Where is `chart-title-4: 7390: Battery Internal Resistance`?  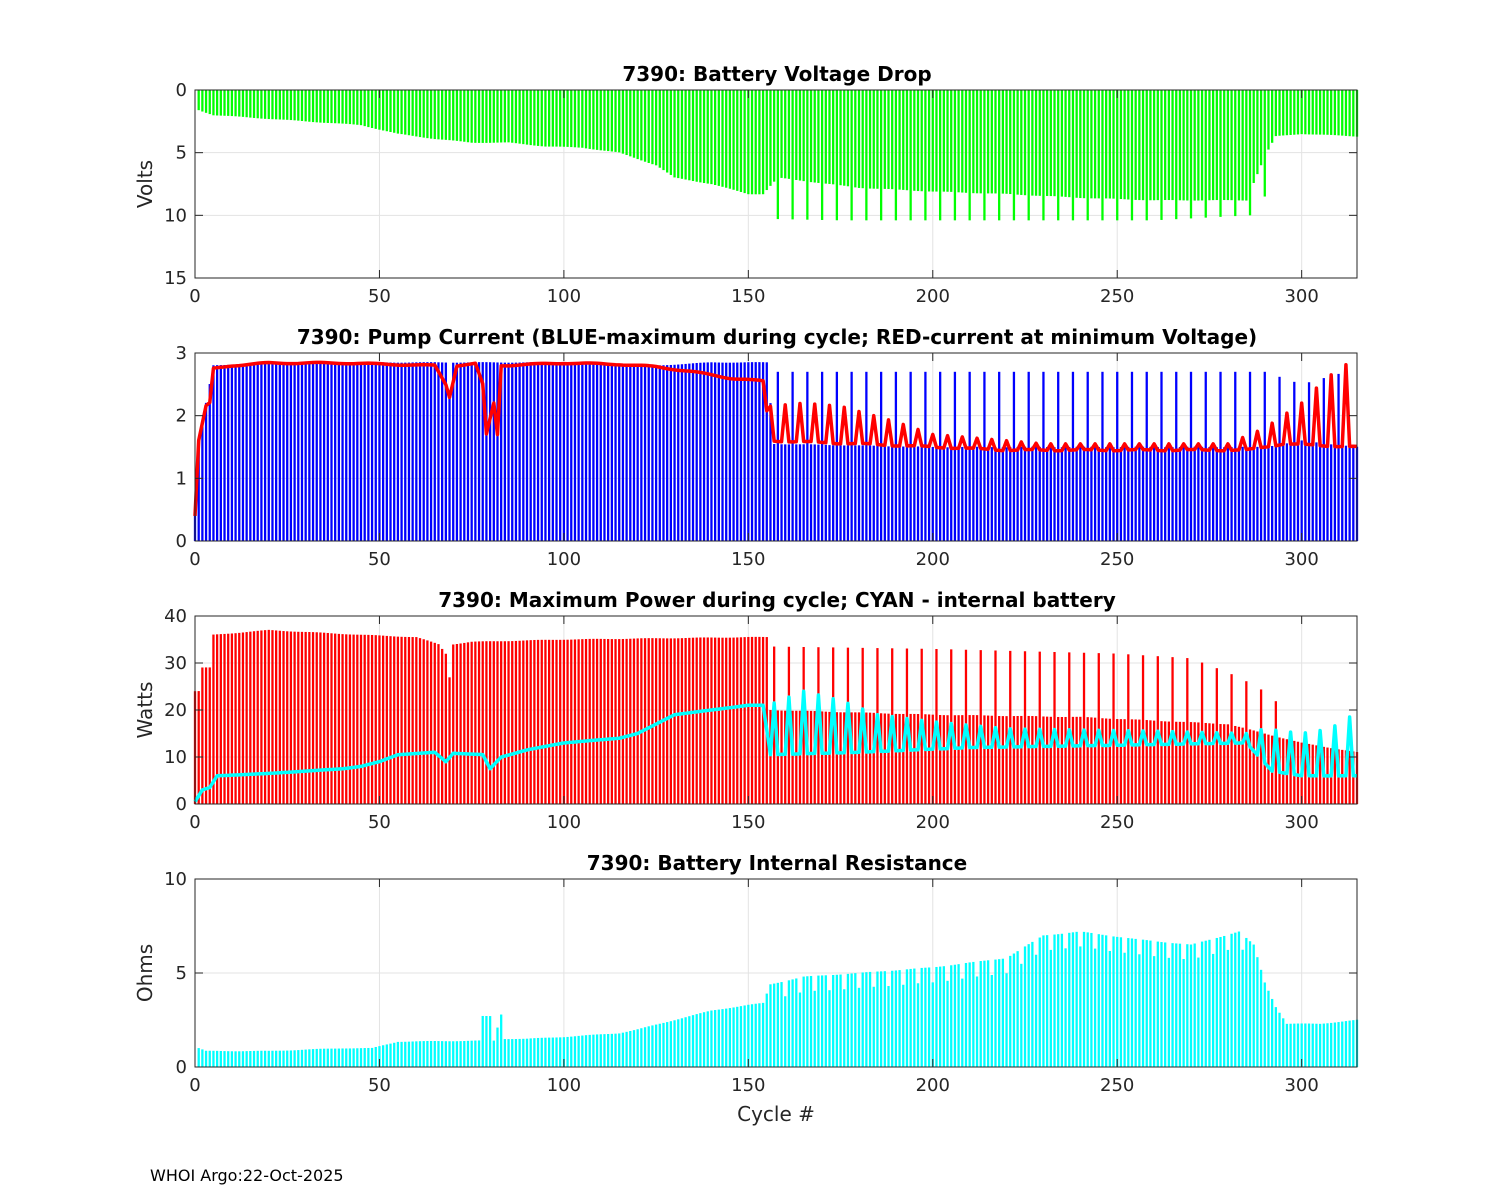 chart-title-4: 7390: Battery Internal Resistance is located at coordinates (777, 863).